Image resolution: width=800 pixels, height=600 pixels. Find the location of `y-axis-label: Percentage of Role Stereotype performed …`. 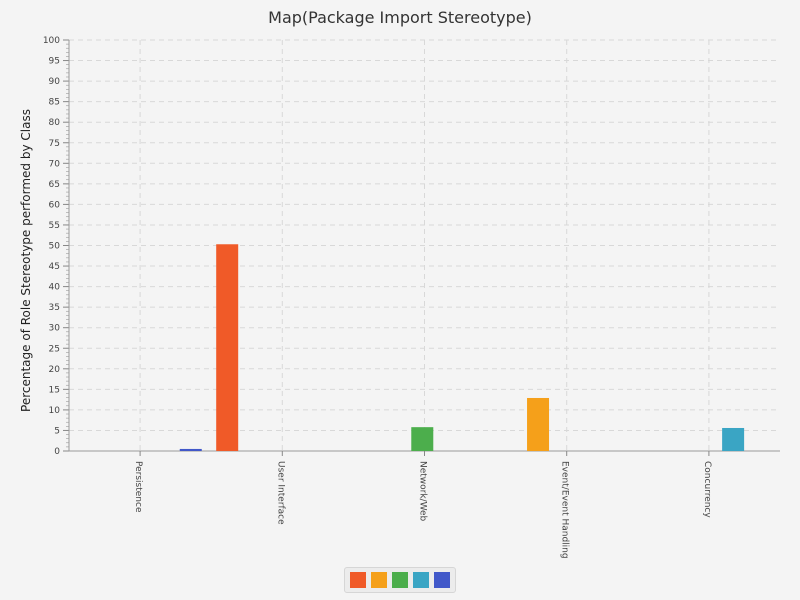

y-axis-label: Percentage of Role Stereotype performed … is located at coordinates (26, 260).